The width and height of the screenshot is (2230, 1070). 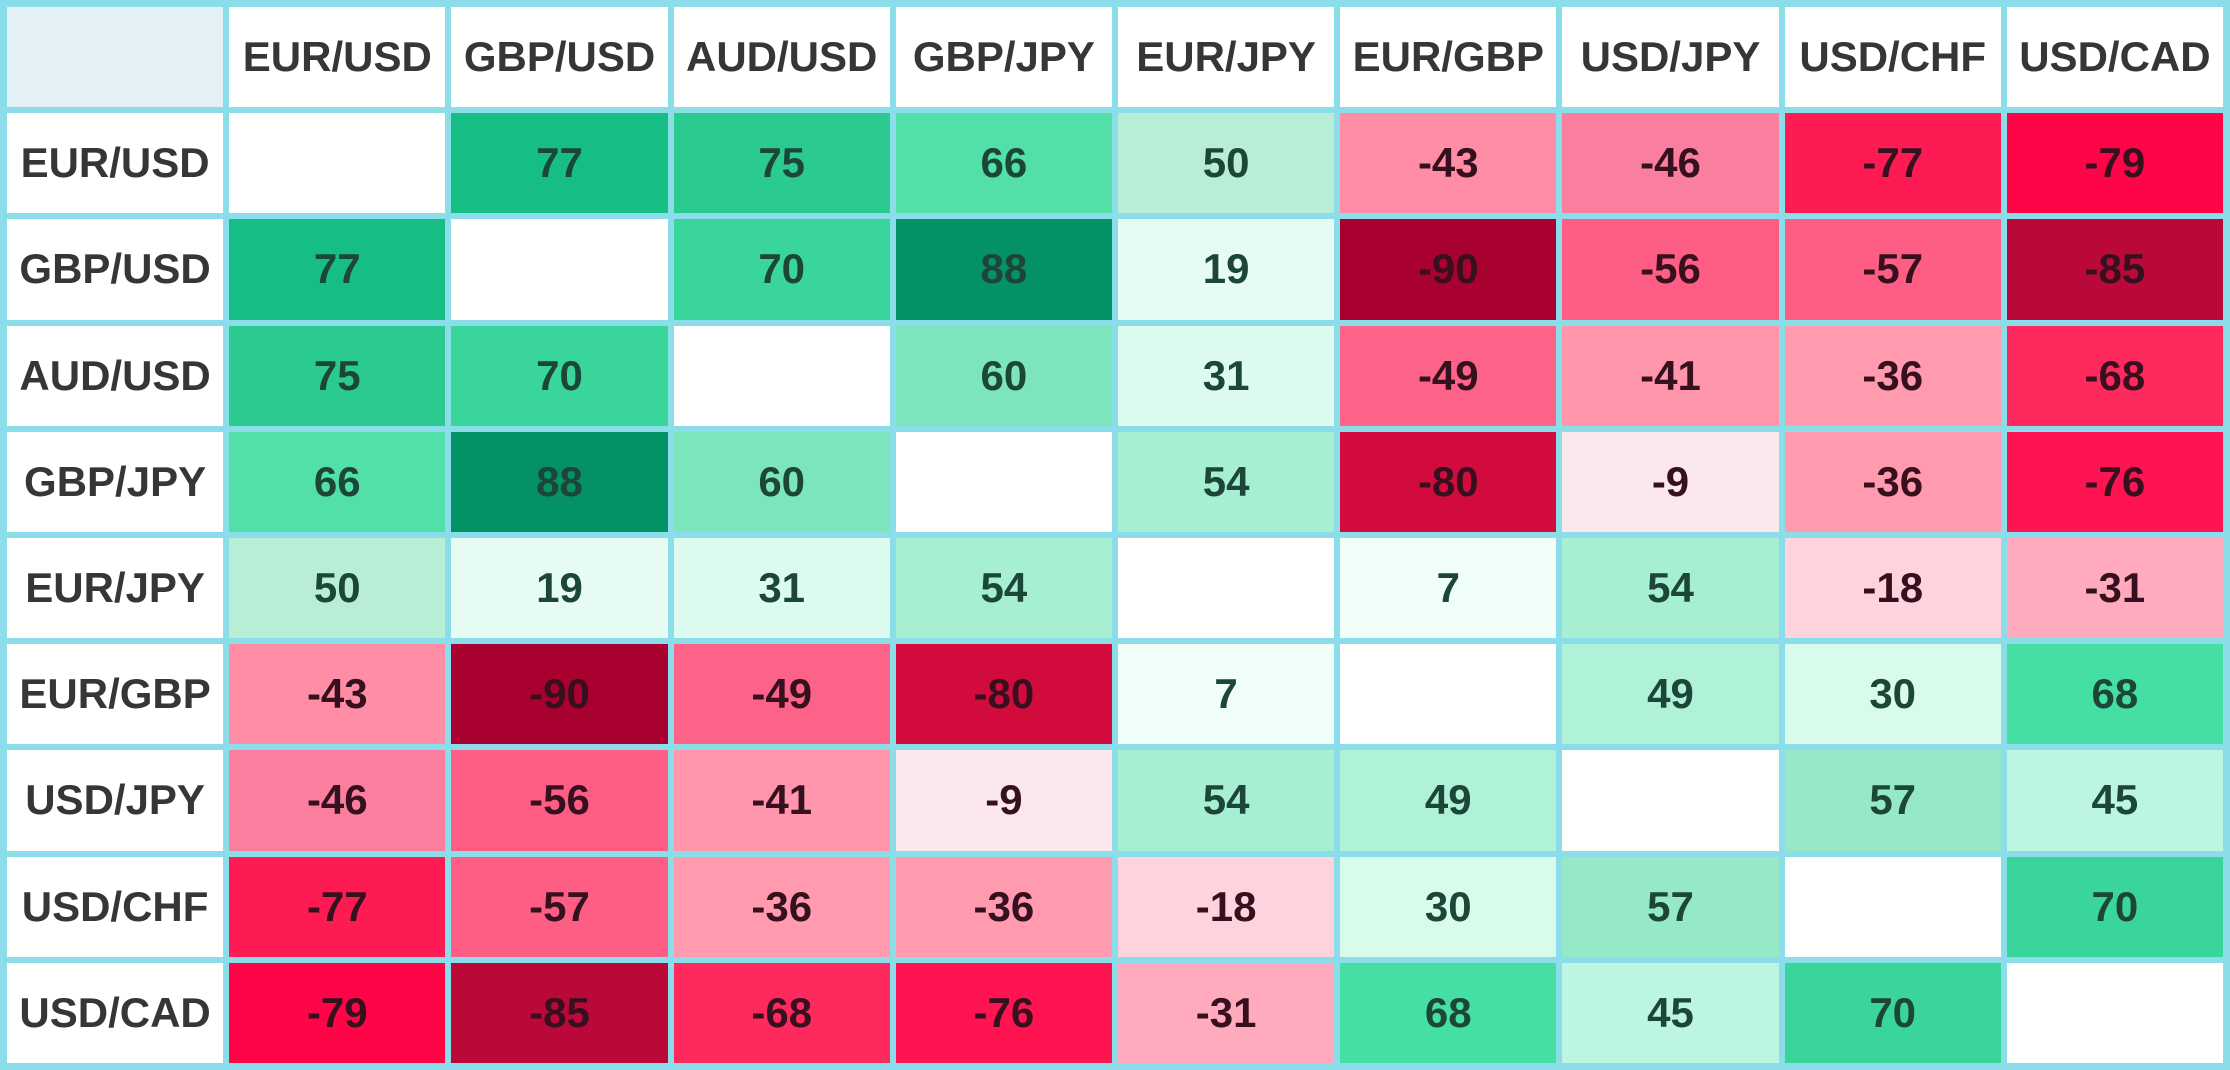 I want to click on column-header: AUD/USD, so click(x=781, y=57).